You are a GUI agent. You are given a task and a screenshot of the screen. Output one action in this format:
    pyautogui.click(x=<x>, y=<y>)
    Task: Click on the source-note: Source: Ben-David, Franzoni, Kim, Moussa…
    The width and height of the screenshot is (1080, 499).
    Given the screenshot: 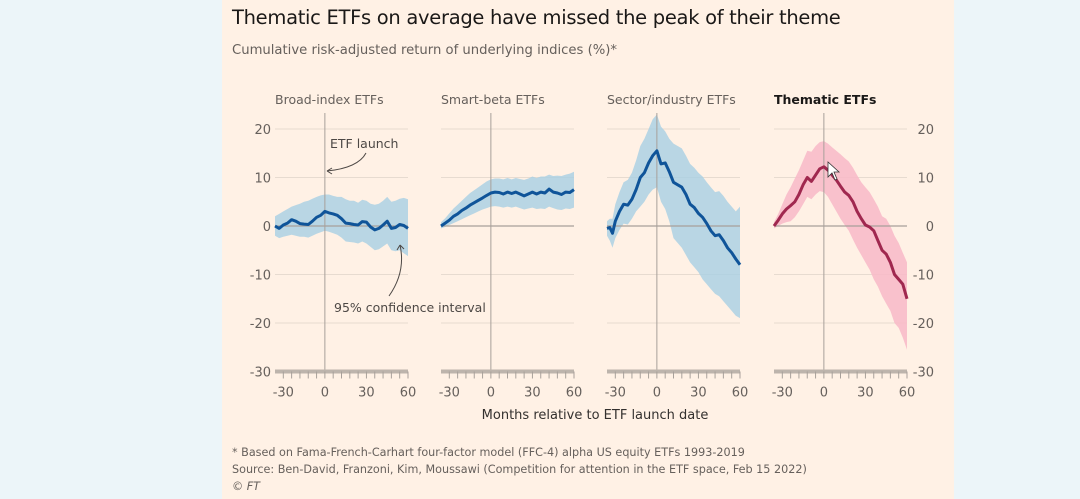 What is the action you would take?
    pyautogui.click(x=519, y=469)
    